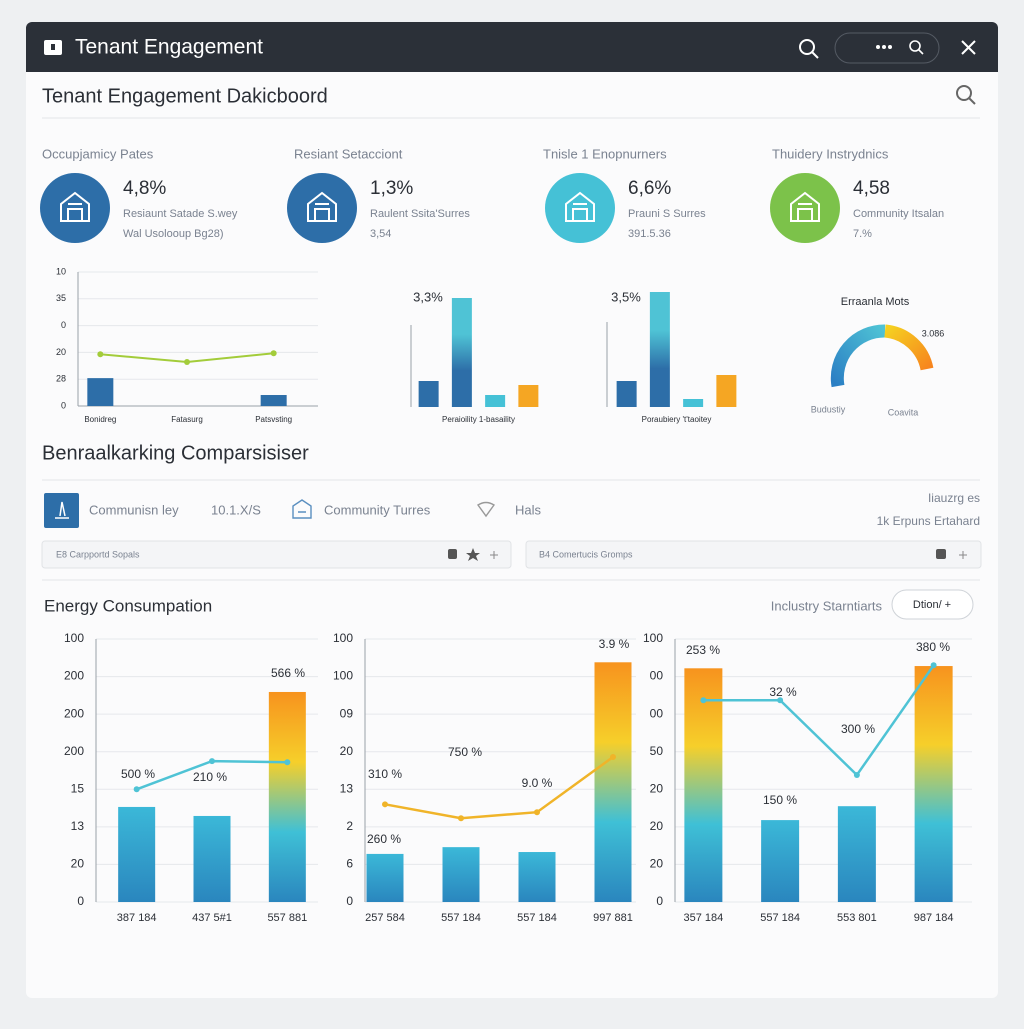 This screenshot has width=1024, height=1029. What do you see at coordinates (898, 214) in the screenshot?
I see `kpi-detail: Community Itsalan` at bounding box center [898, 214].